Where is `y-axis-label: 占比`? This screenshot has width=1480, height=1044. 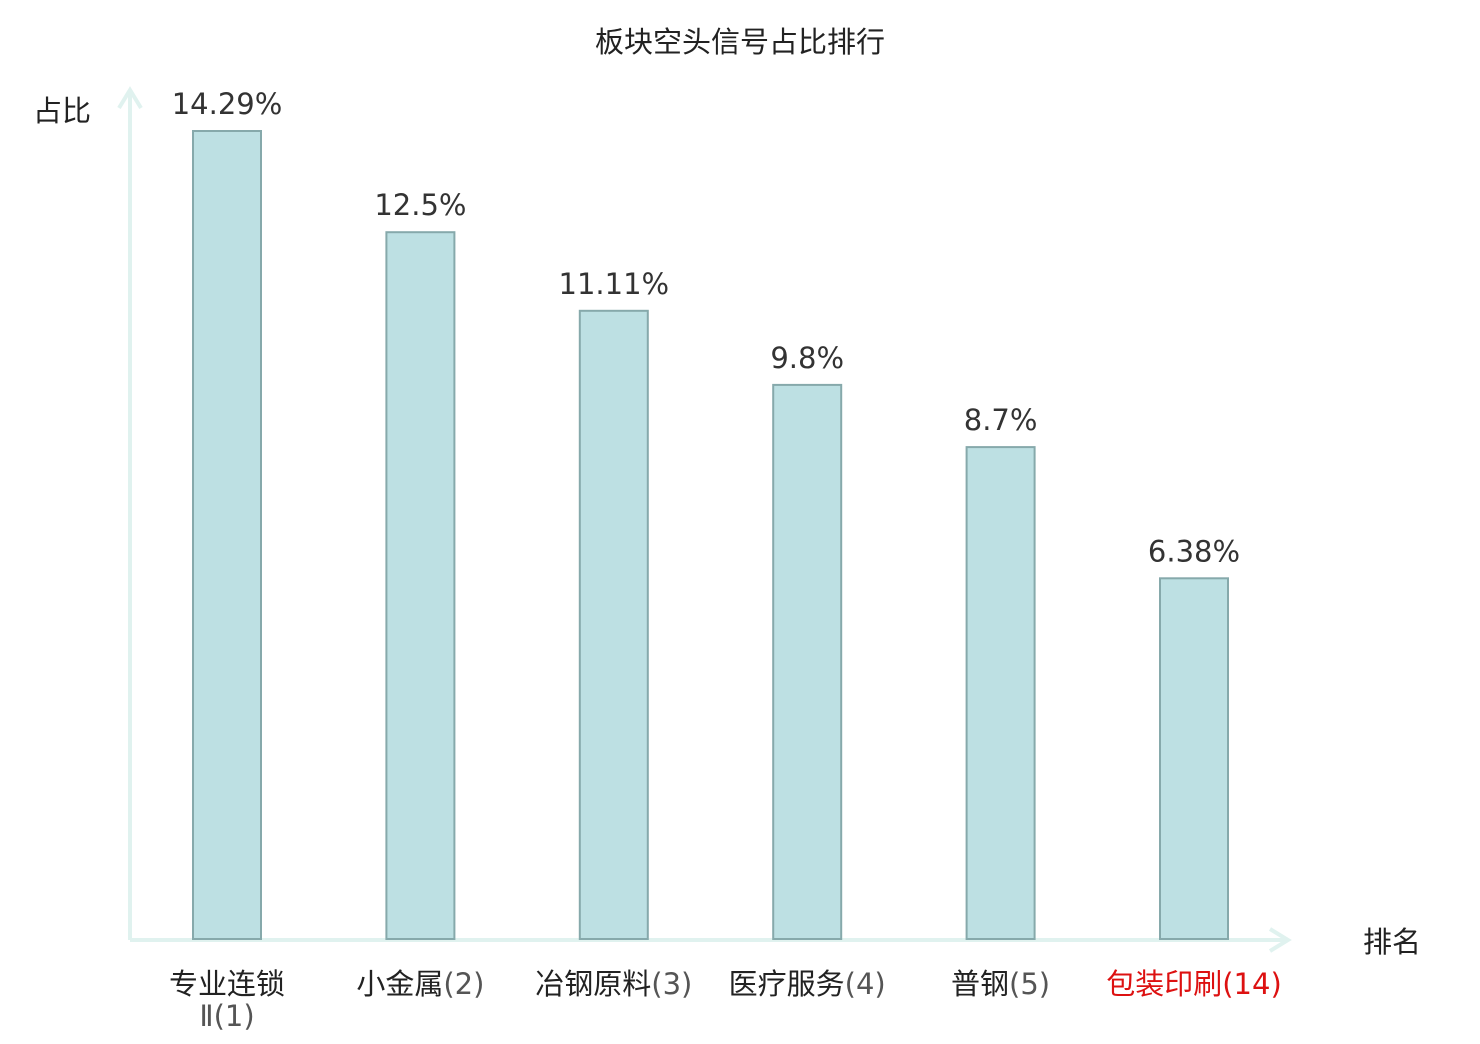 y-axis-label: 占比 is located at coordinates (62, 111).